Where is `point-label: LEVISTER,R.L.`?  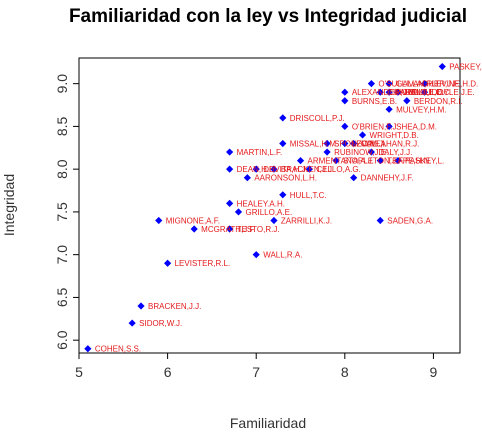
point-label: LEVISTER,R.L. is located at coordinates (203, 263).